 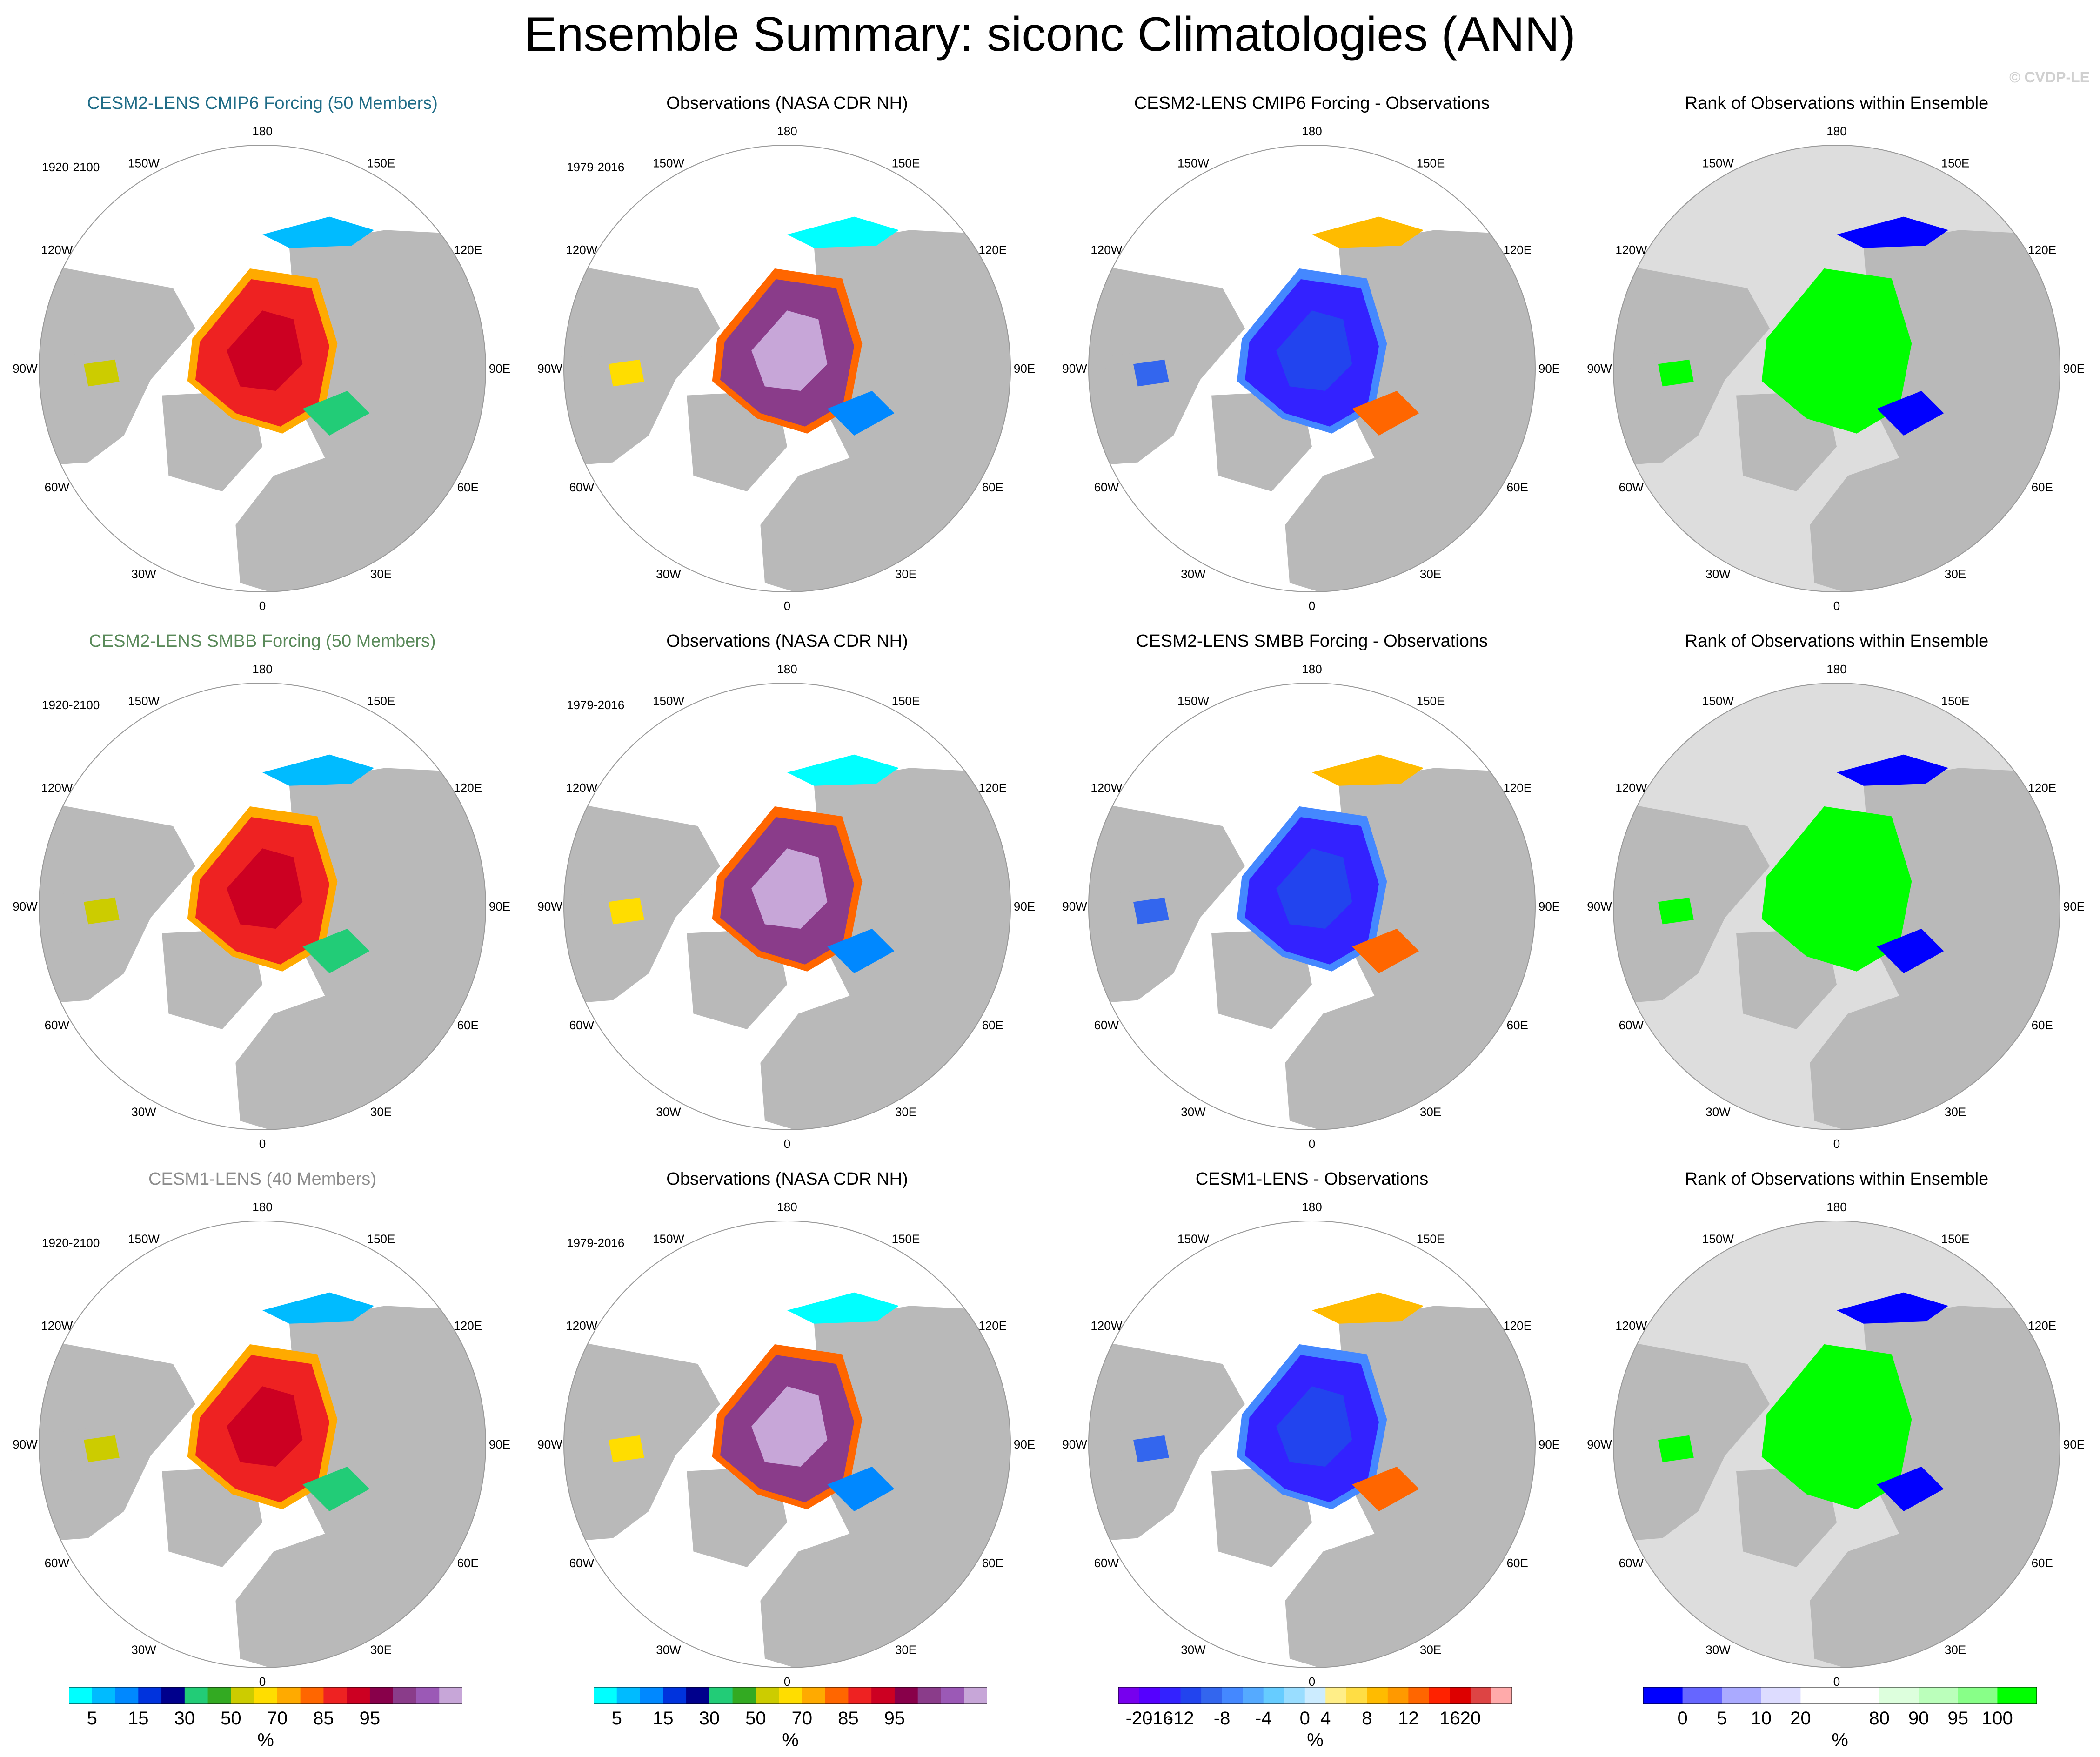 I want to click on panel-period: 1920-2100, so click(x=71, y=705).